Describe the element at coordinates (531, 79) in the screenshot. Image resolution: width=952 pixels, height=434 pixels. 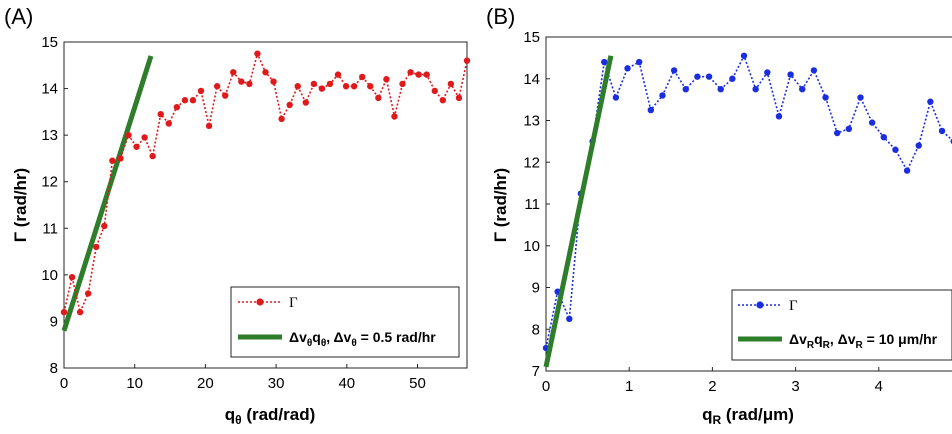
I see `panel-b-y-tick-label: 14` at that location.